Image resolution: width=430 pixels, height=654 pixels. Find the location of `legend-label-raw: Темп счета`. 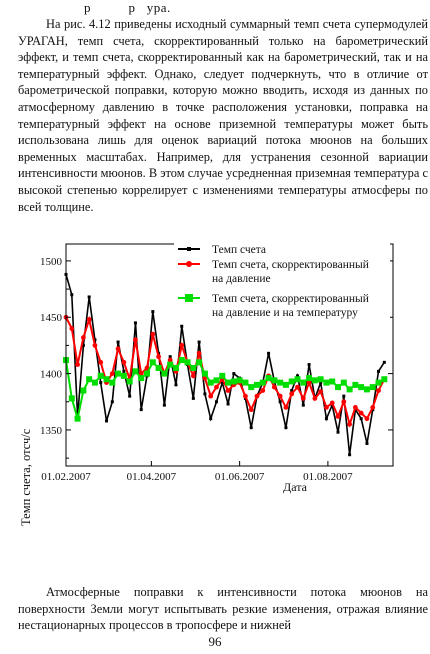

legend-label-raw: Темп счета is located at coordinates (239, 250).